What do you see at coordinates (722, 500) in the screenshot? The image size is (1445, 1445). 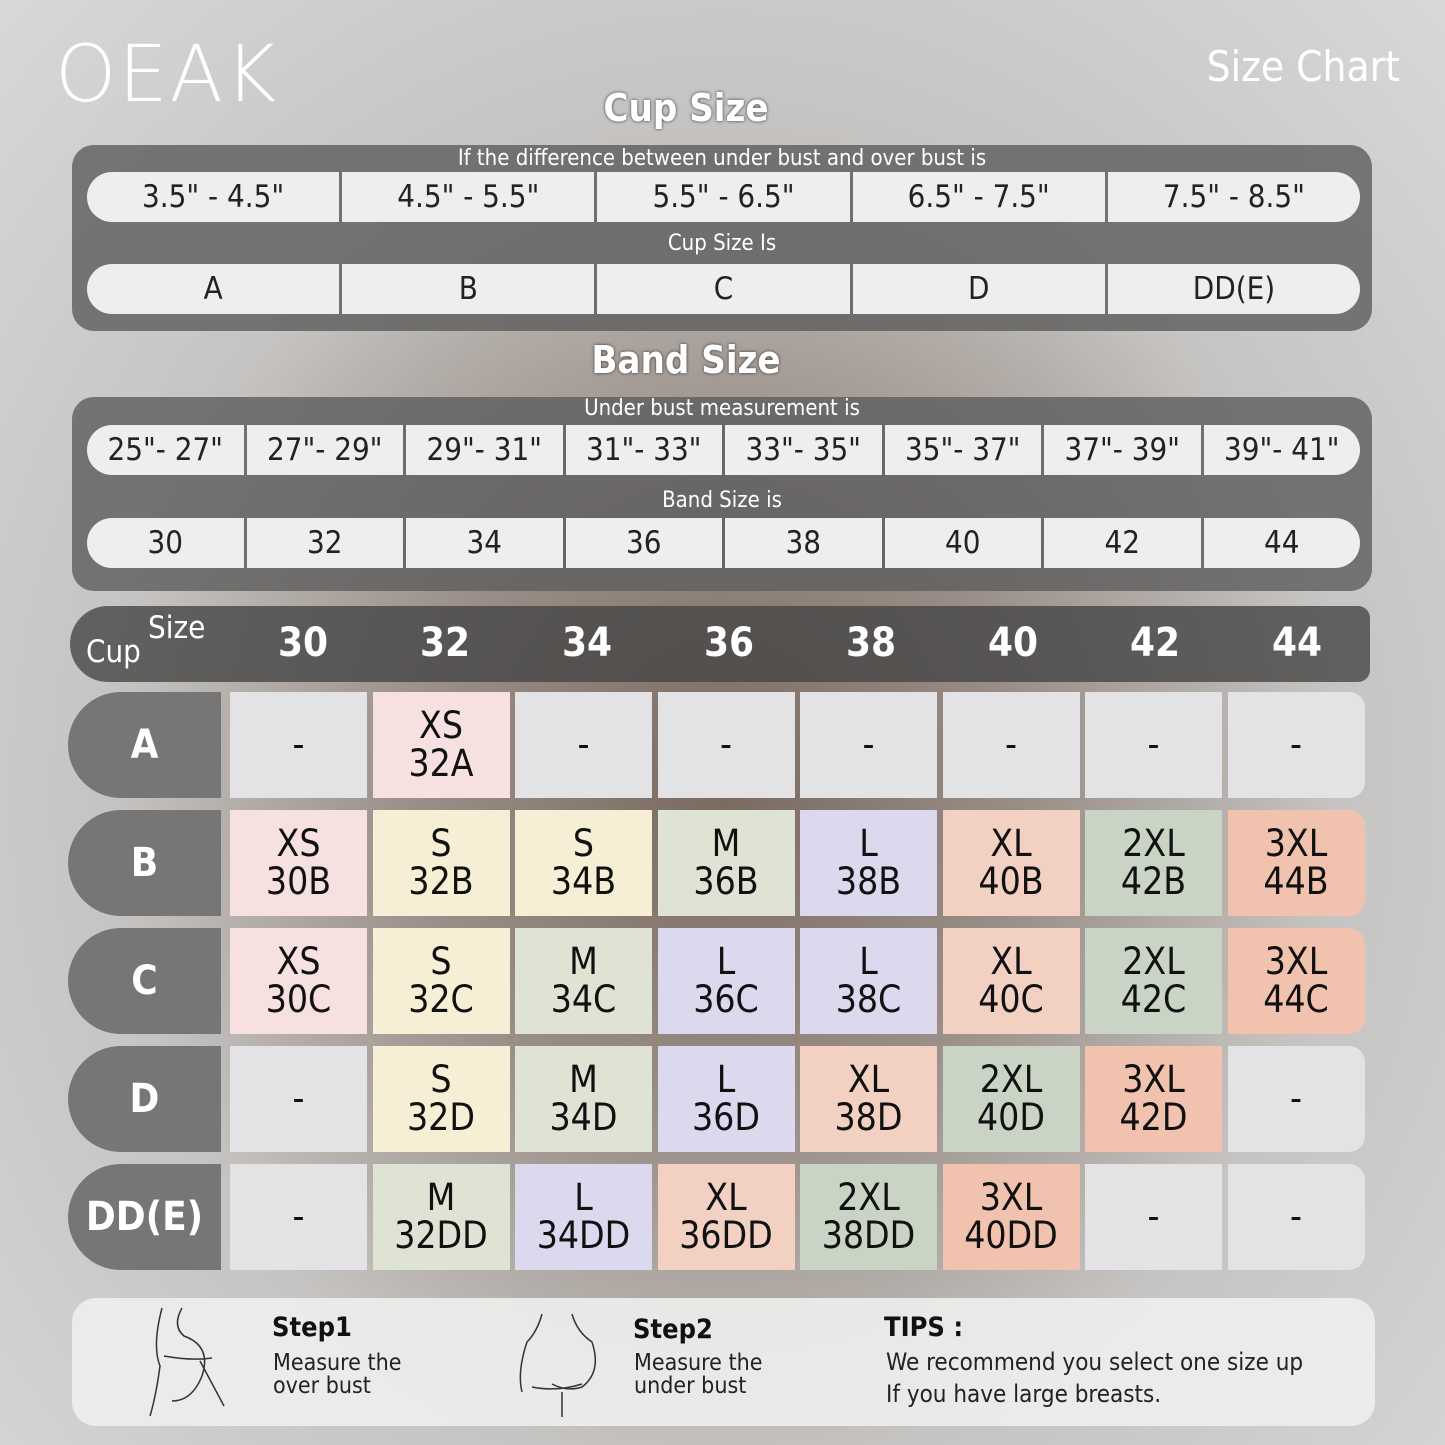 I see `band-is-caption: Band Size is` at bounding box center [722, 500].